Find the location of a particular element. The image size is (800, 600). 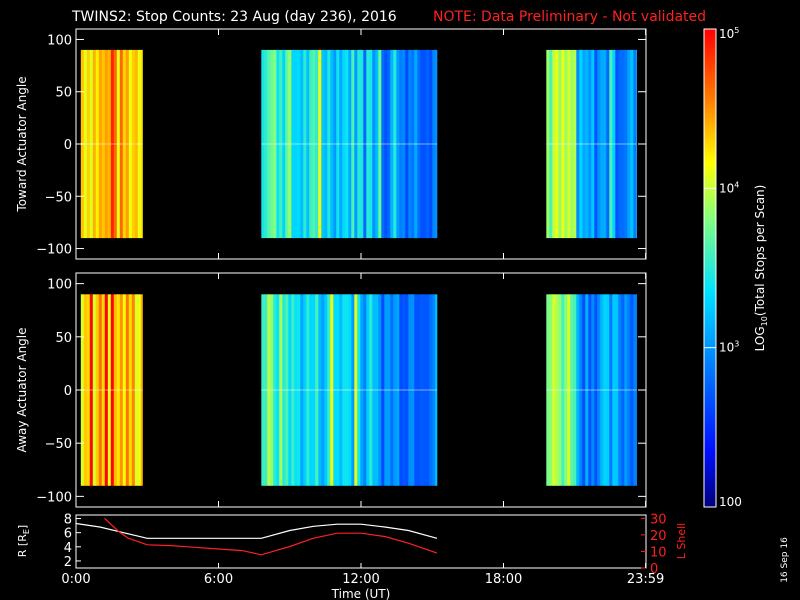

orbit-right-ytick-label: 10 is located at coordinates (658, 552).